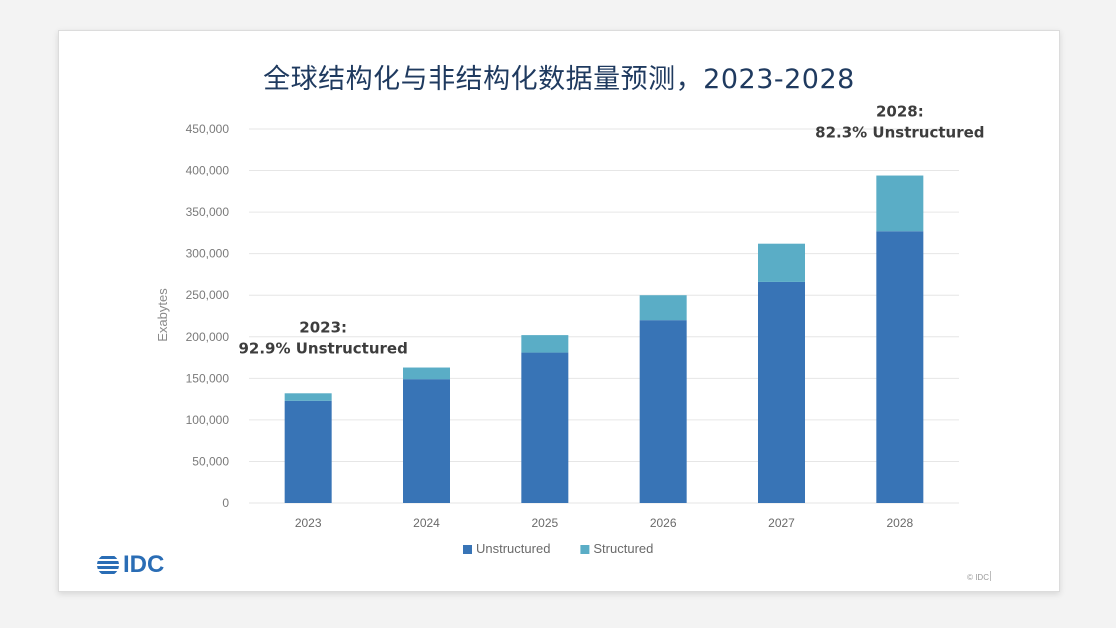  Describe the element at coordinates (663, 308) in the screenshot. I see `bar-structured-2026` at that location.